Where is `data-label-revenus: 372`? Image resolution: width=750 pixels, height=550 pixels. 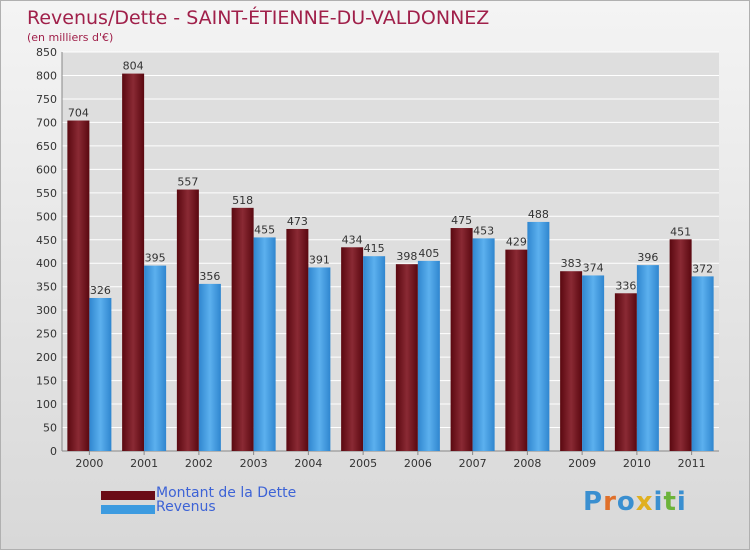
data-label-revenus: 372 is located at coordinates (702, 268).